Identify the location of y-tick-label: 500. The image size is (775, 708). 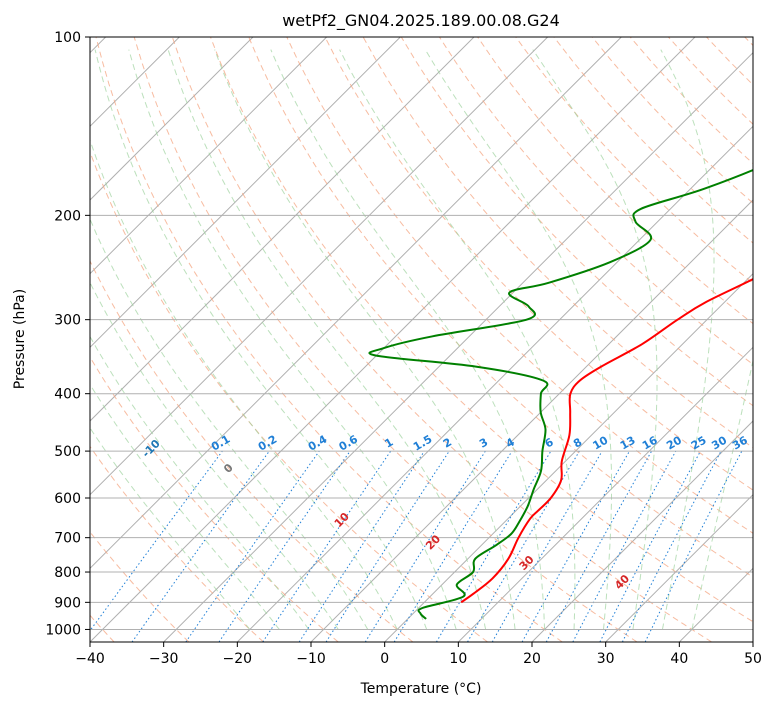
(67, 452).